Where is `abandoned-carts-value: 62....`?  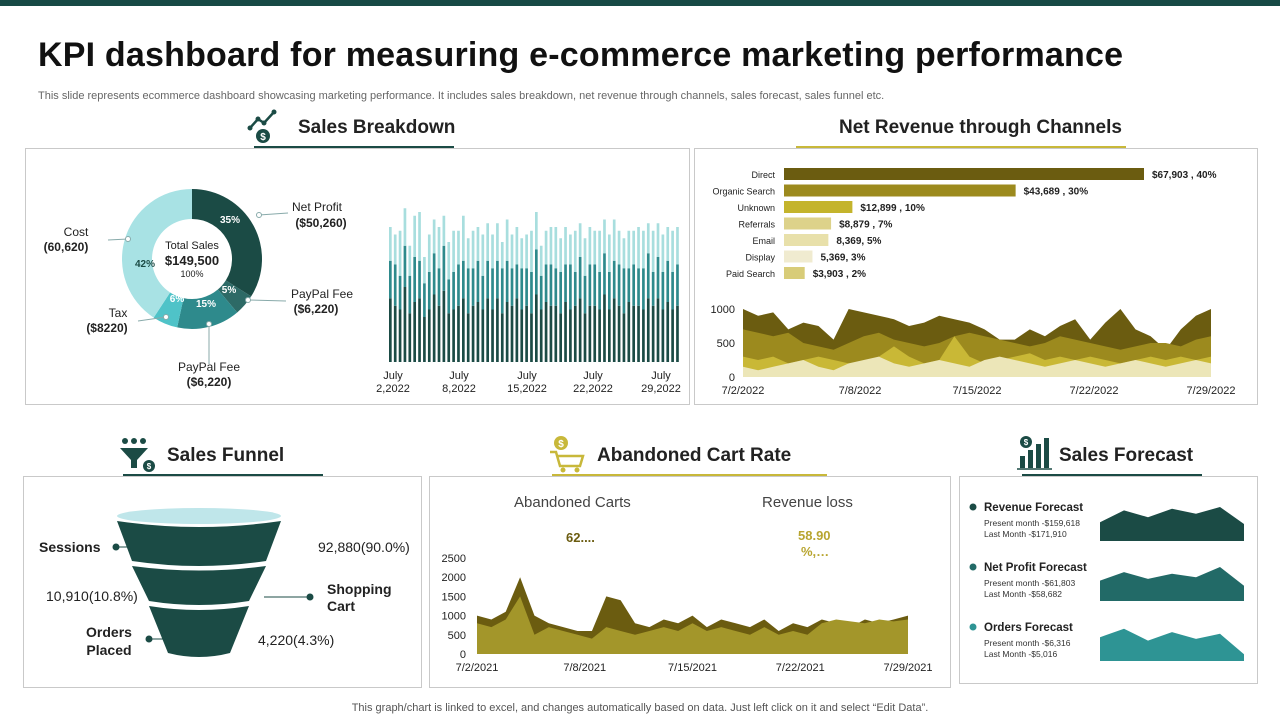
abandoned-carts-value: 62.... is located at coordinates (580, 537).